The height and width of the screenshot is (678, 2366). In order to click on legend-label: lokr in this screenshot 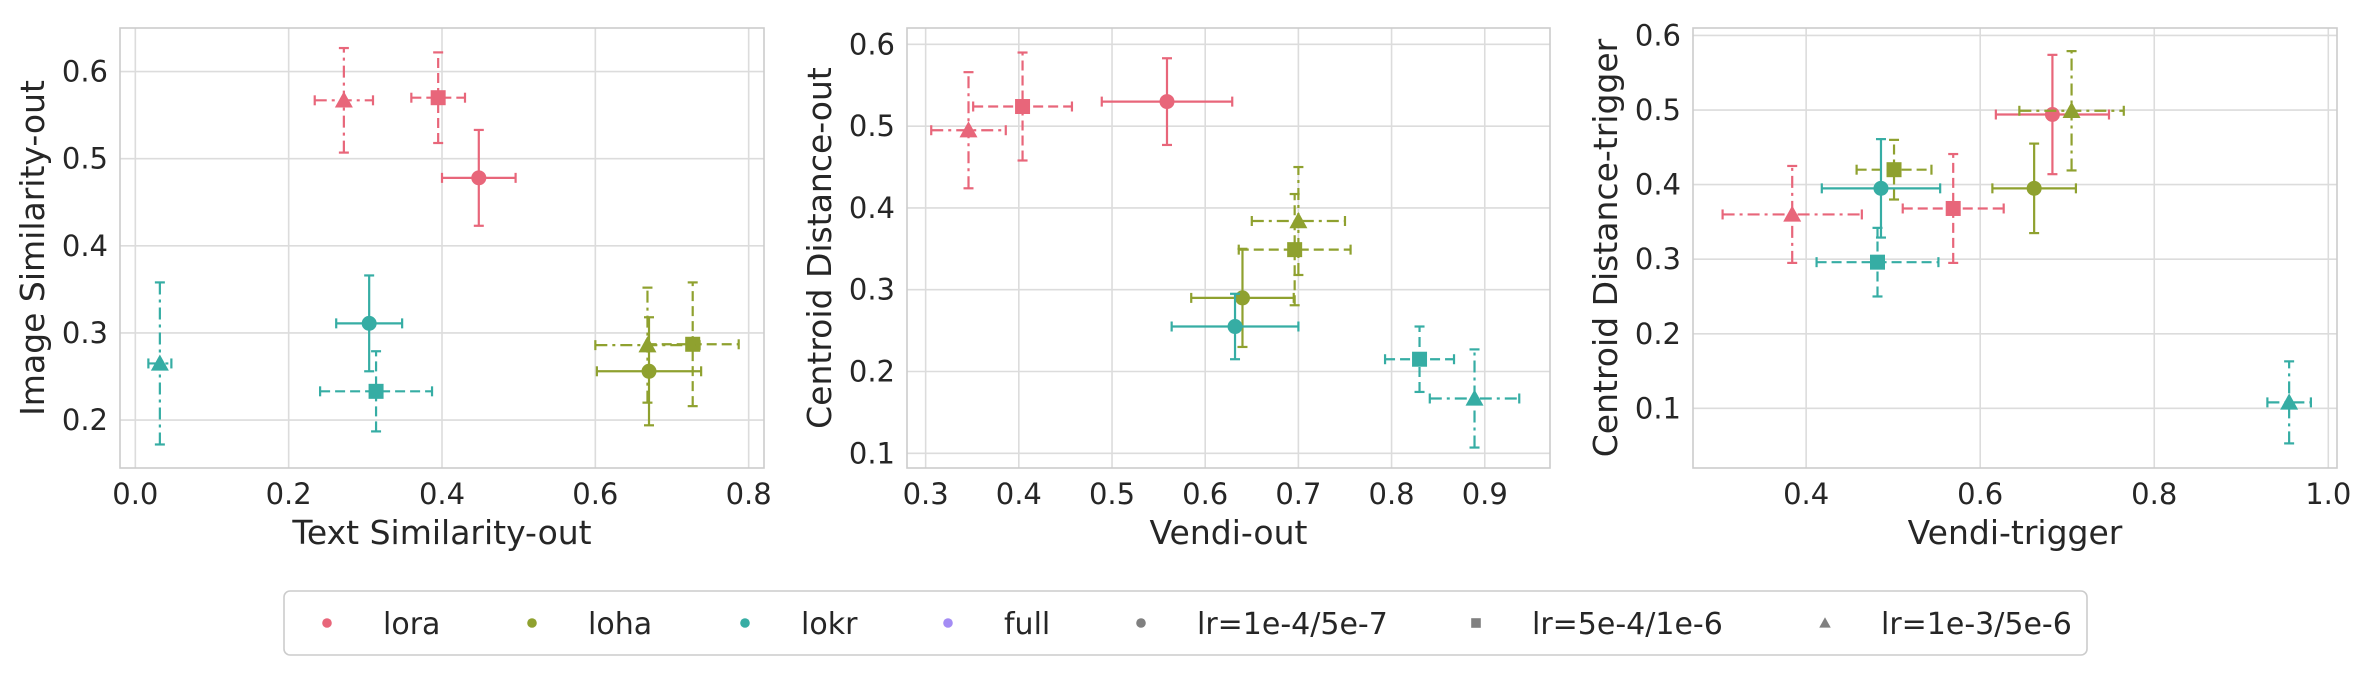, I will do `click(829, 624)`.